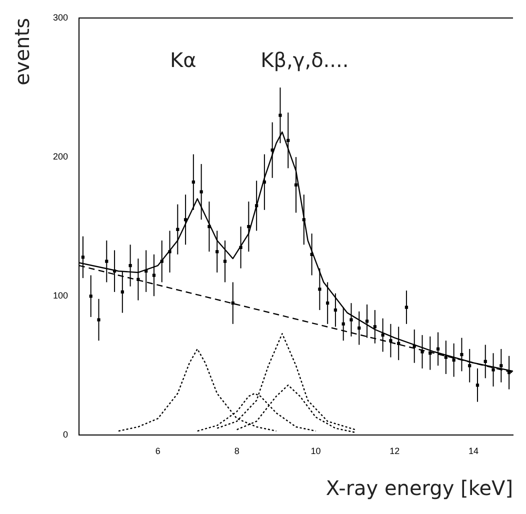 The image size is (526, 514). Describe the element at coordinates (237, 451) in the screenshot. I see `x-tick-label: 8` at that location.